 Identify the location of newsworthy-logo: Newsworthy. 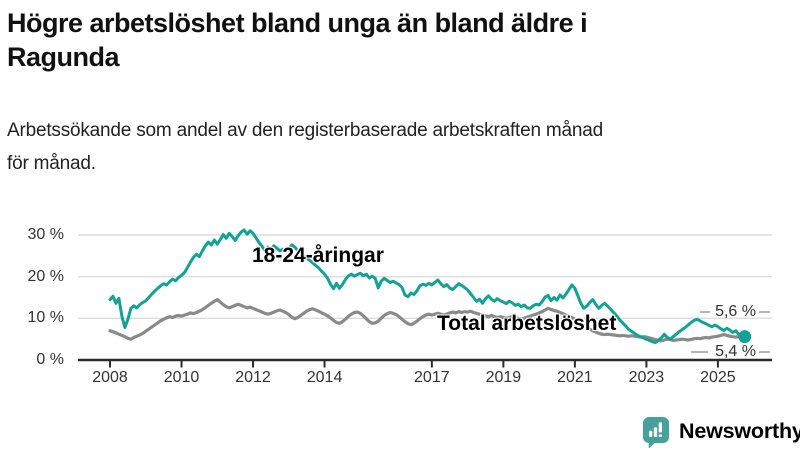
(720, 431).